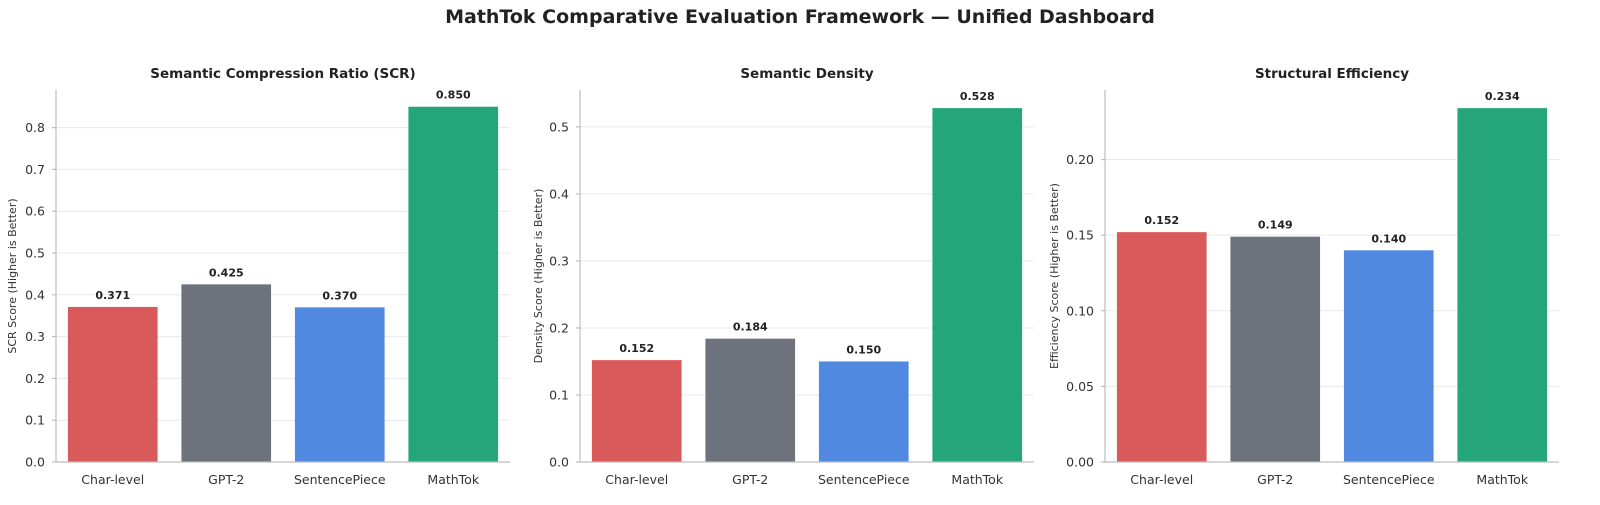 The image size is (1600, 505). What do you see at coordinates (1080, 235) in the screenshot?
I see `y-tick-label: 0.15` at bounding box center [1080, 235].